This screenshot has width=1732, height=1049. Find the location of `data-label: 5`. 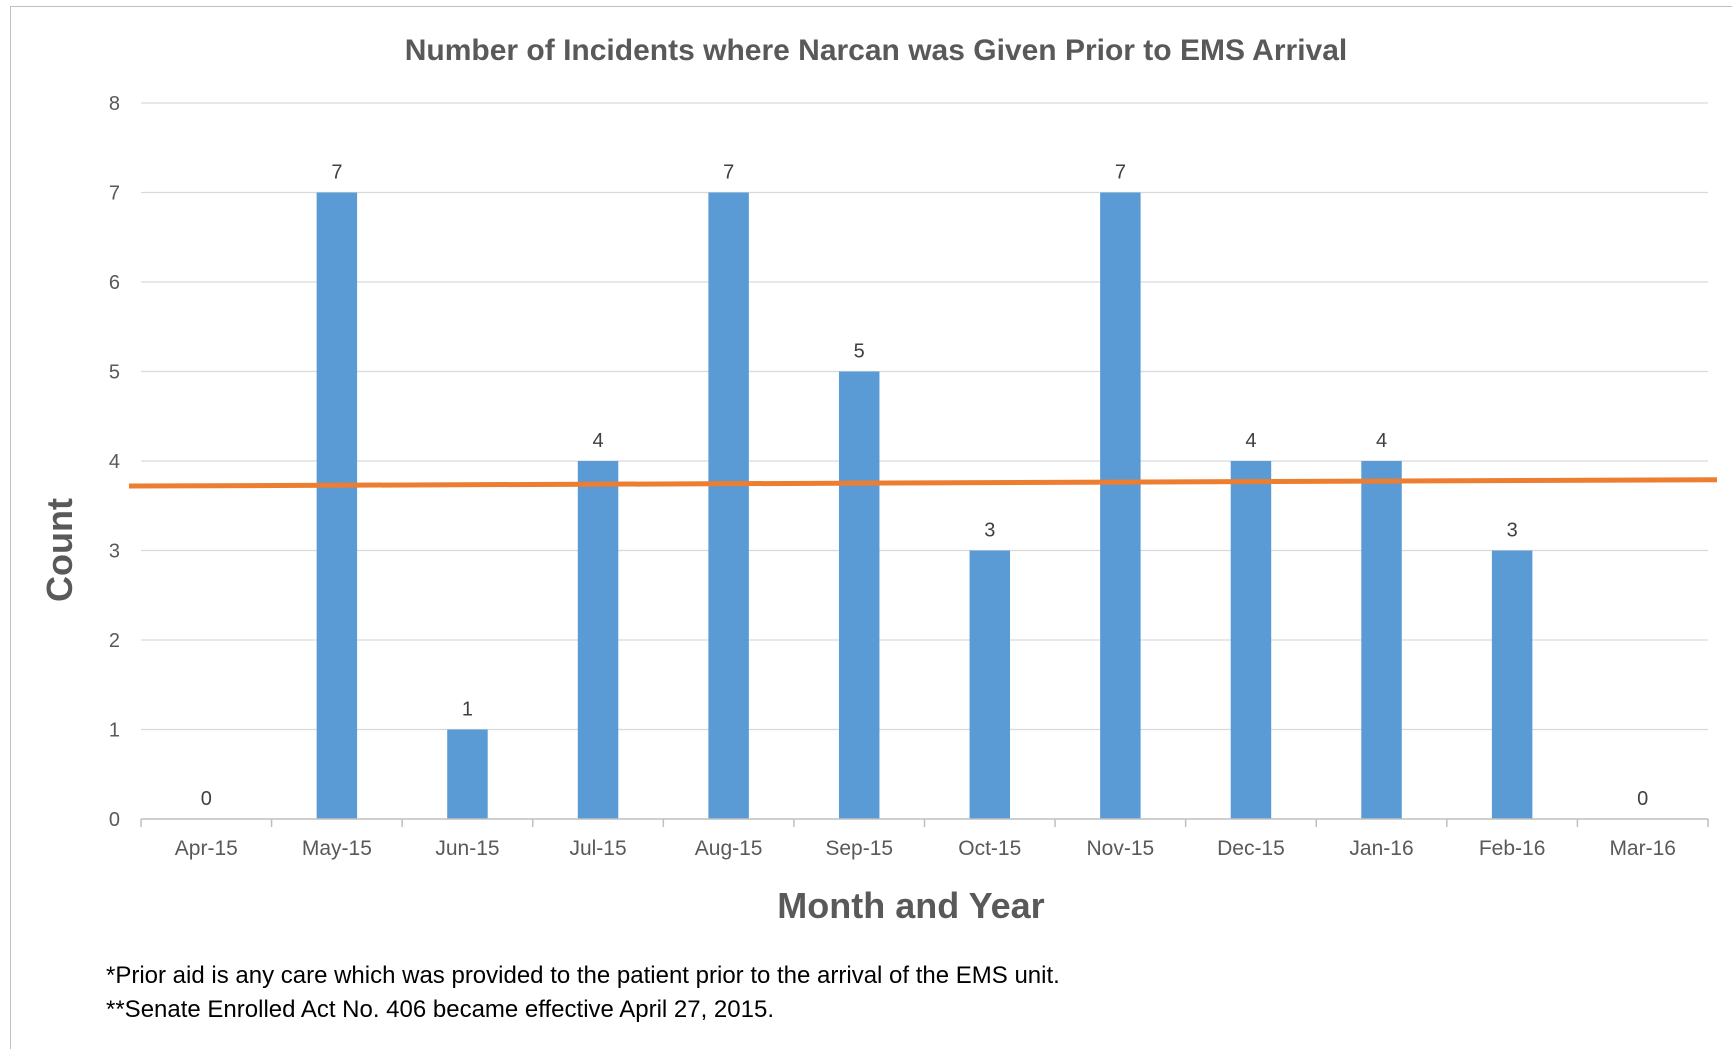

data-label: 5 is located at coordinates (859, 352).